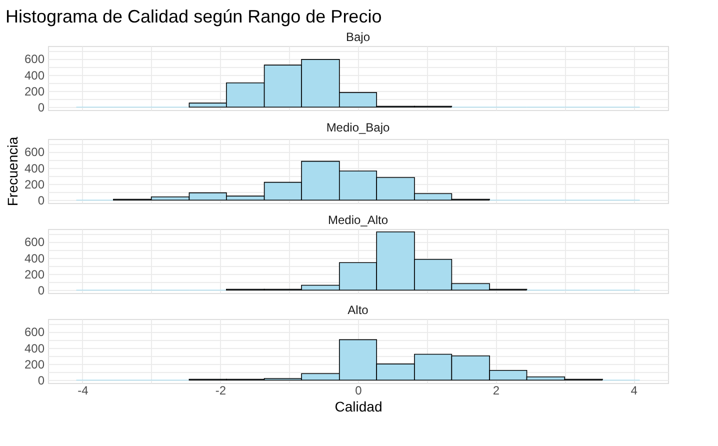 The height and width of the screenshot is (446, 718). I want to click on chart-subtitle: Bajo, so click(358, 37).